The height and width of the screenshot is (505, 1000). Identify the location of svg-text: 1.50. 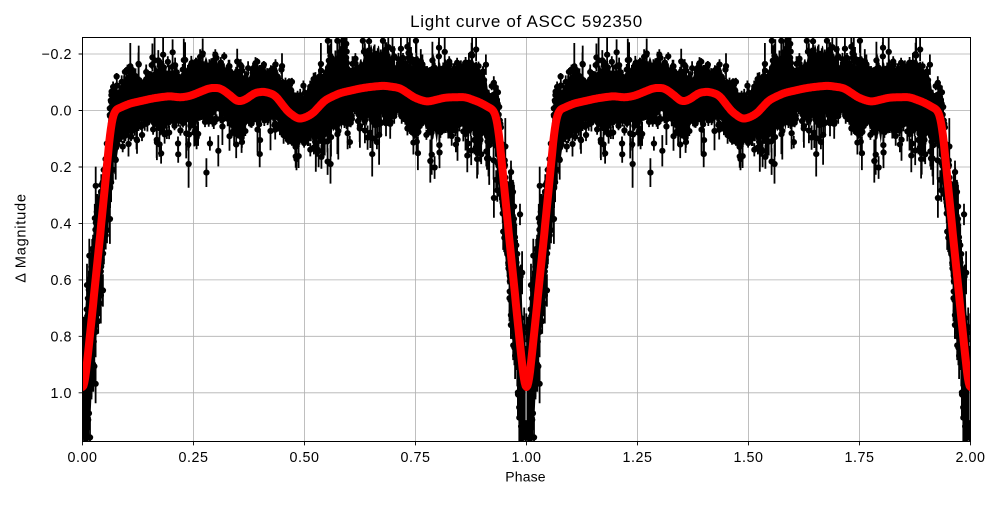
(748, 458).